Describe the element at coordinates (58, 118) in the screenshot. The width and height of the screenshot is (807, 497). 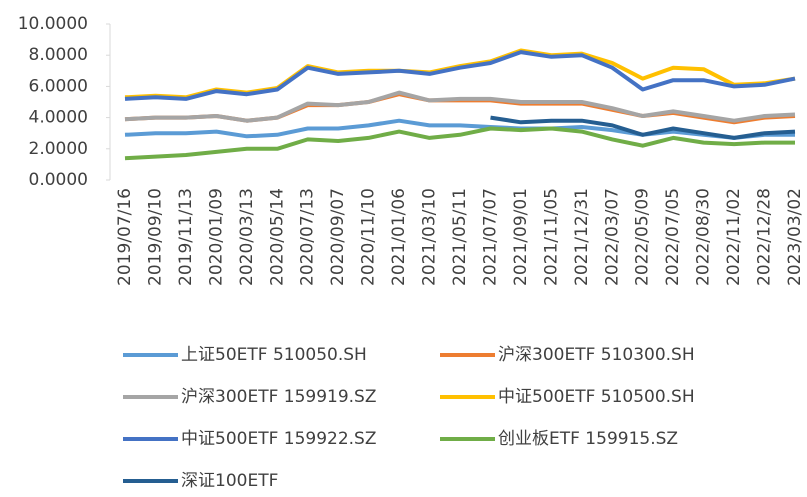
I see `y-tick-label: 4.0000` at that location.